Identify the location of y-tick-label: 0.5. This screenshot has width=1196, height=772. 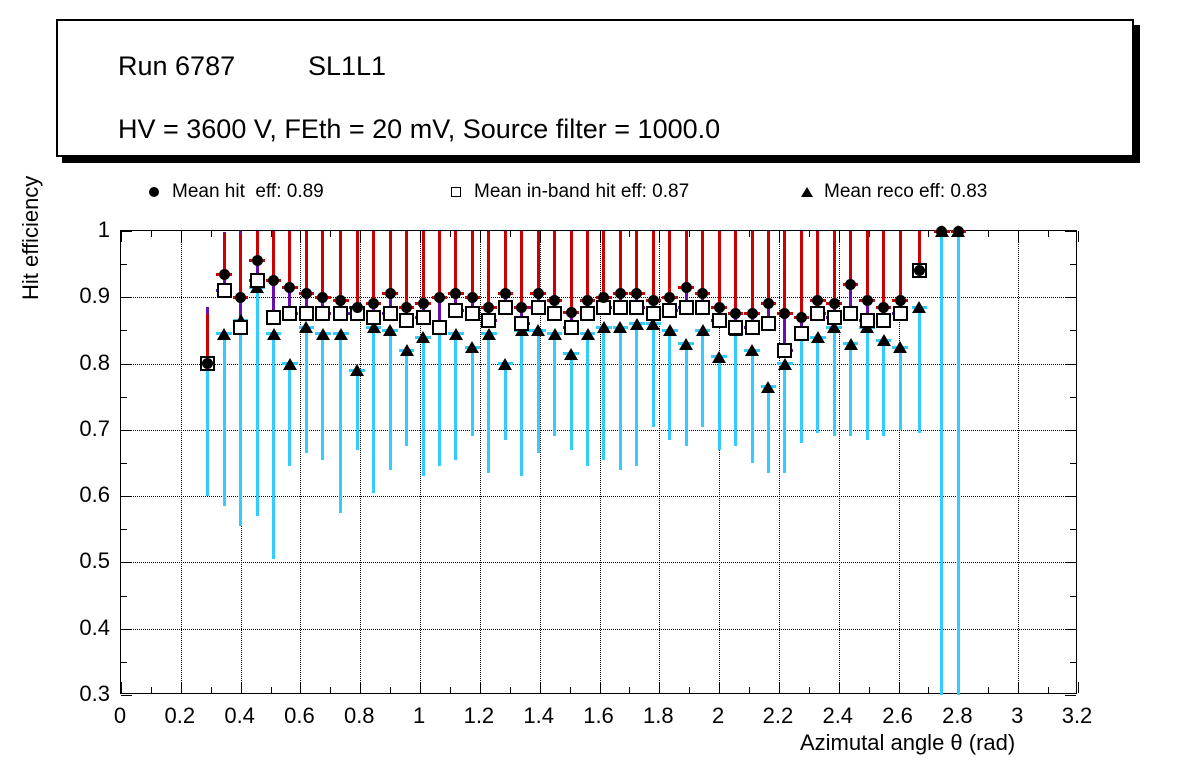
(94, 561).